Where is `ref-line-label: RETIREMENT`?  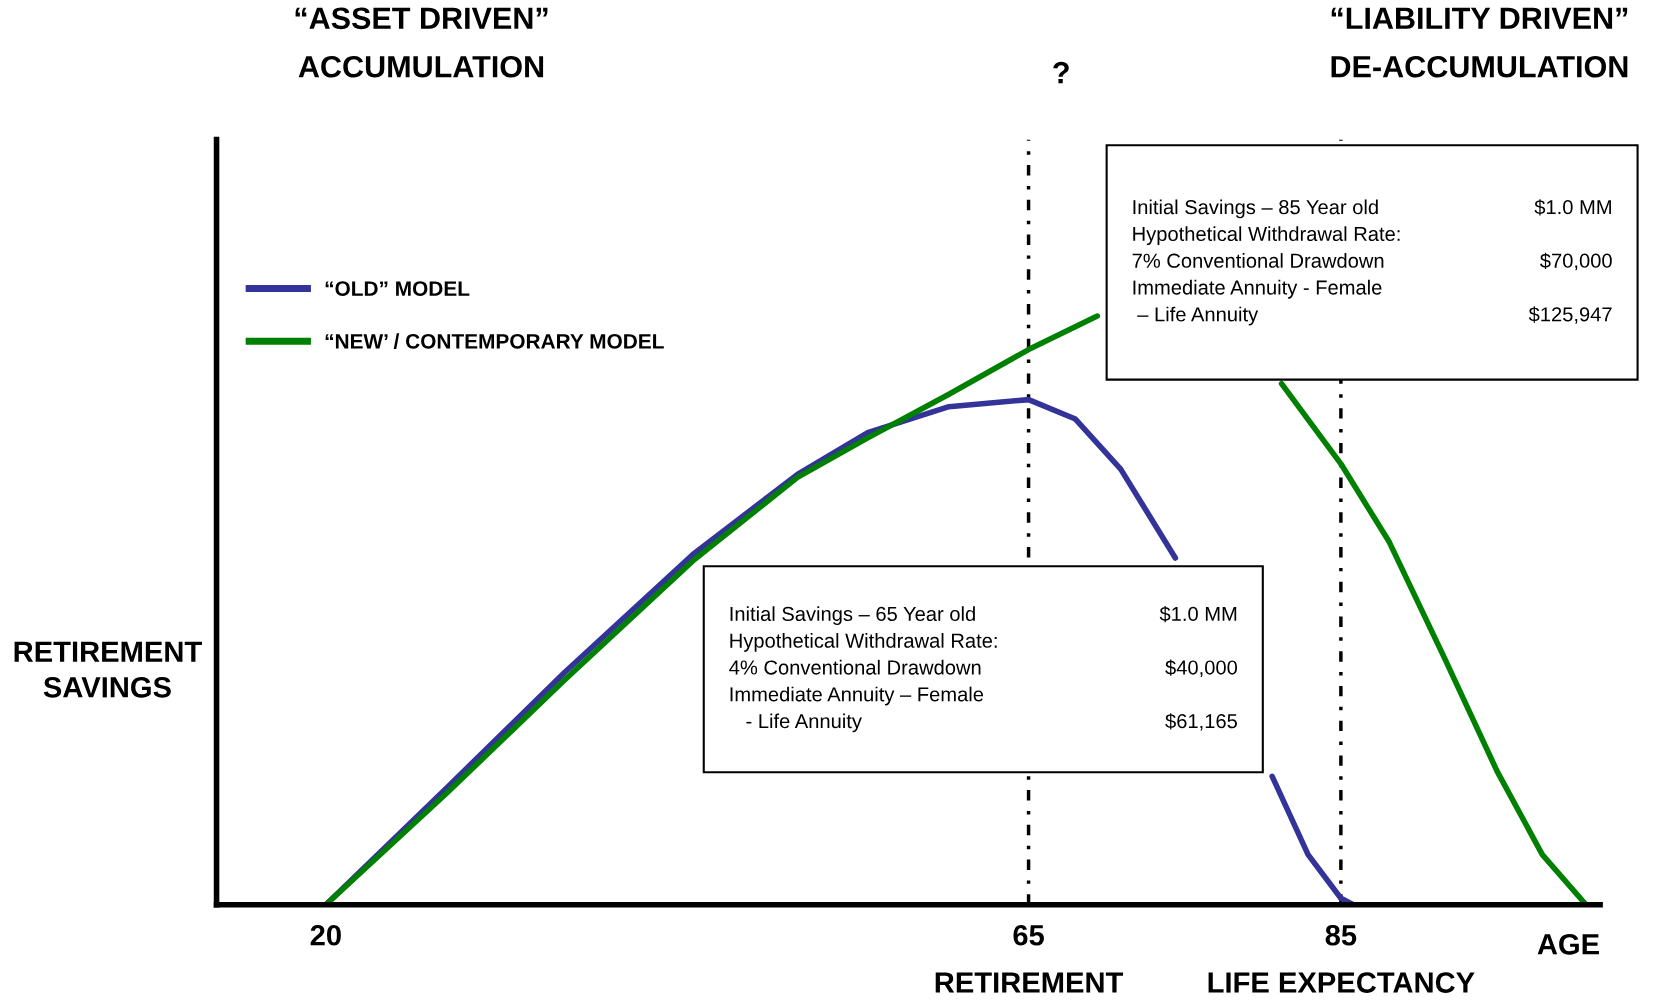 ref-line-label: RETIREMENT is located at coordinates (1029, 982).